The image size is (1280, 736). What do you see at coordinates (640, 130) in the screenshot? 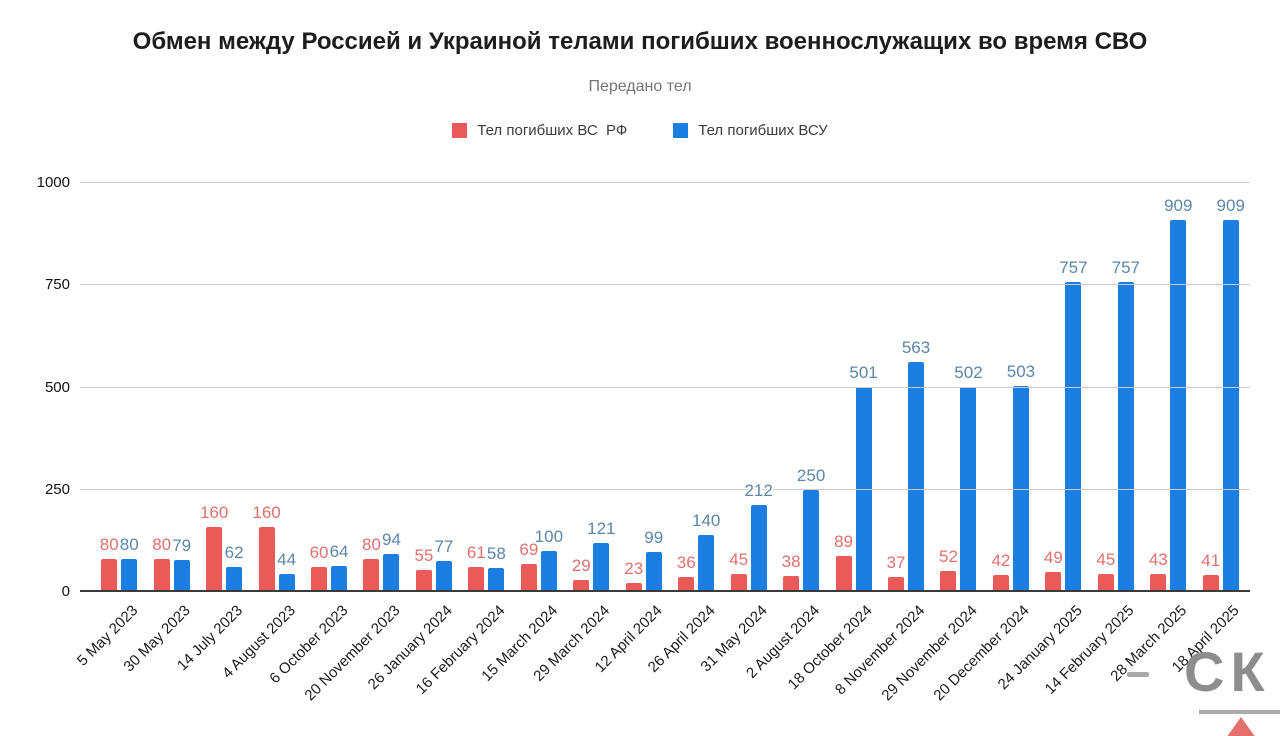
I see `legend: Тел погибших ВС РФ Тел погибших ВСУ` at bounding box center [640, 130].